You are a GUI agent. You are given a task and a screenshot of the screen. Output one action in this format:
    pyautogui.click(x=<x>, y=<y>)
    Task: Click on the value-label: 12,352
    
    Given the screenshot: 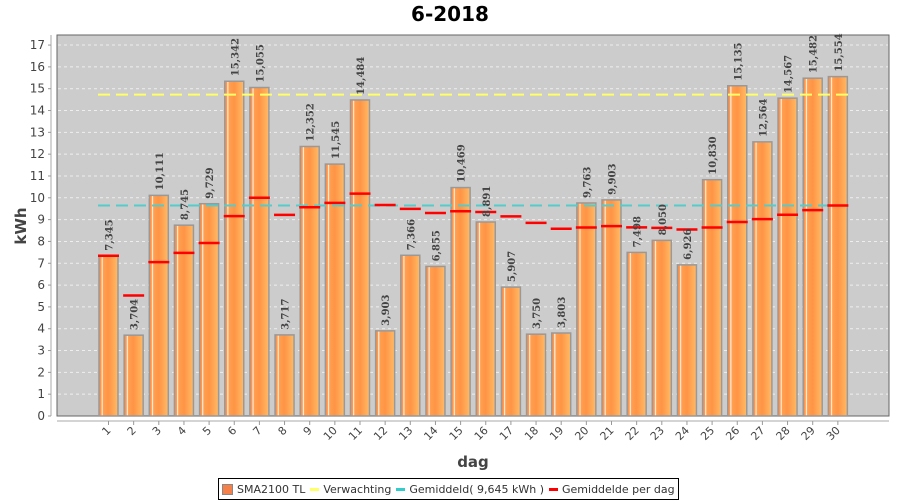 What is the action you would take?
    pyautogui.click(x=311, y=122)
    